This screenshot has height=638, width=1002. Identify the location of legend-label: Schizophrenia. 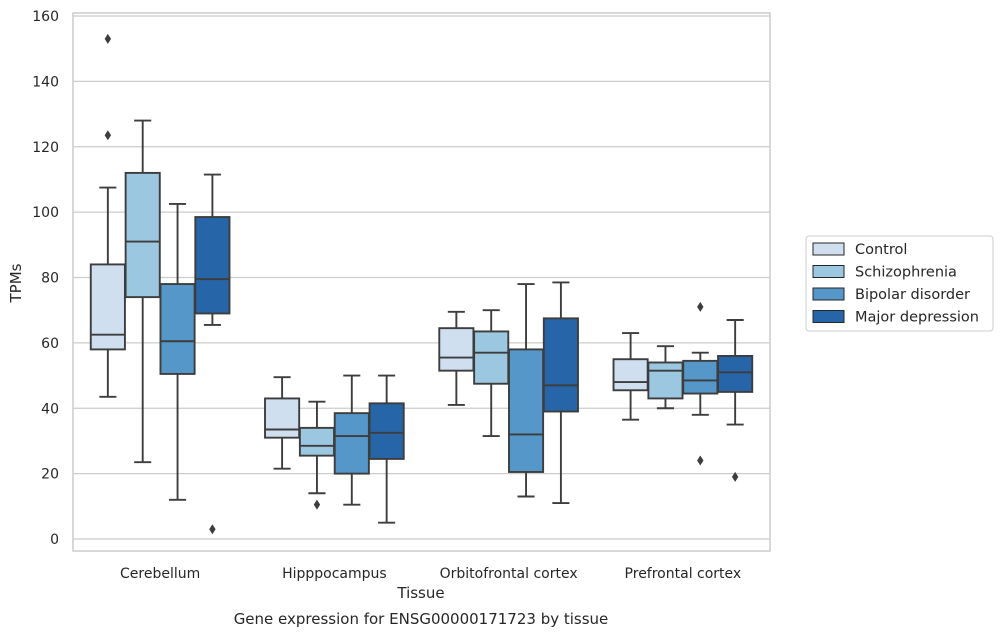
(906, 273).